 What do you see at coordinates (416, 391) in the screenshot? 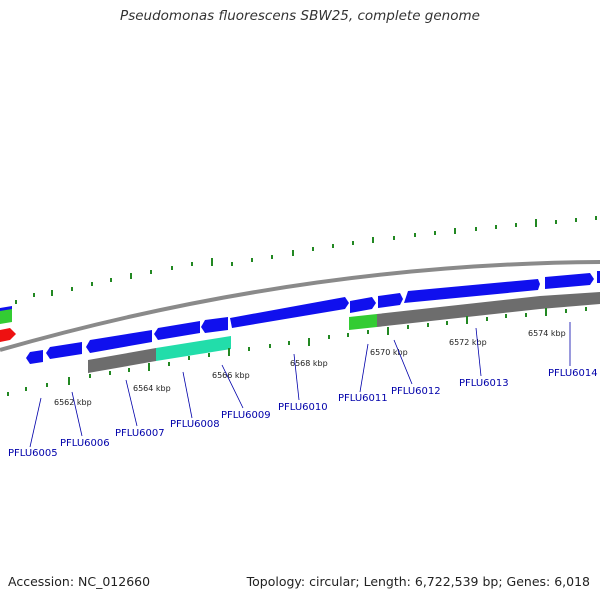
I see `gene-label: PFLU6012` at bounding box center [416, 391].